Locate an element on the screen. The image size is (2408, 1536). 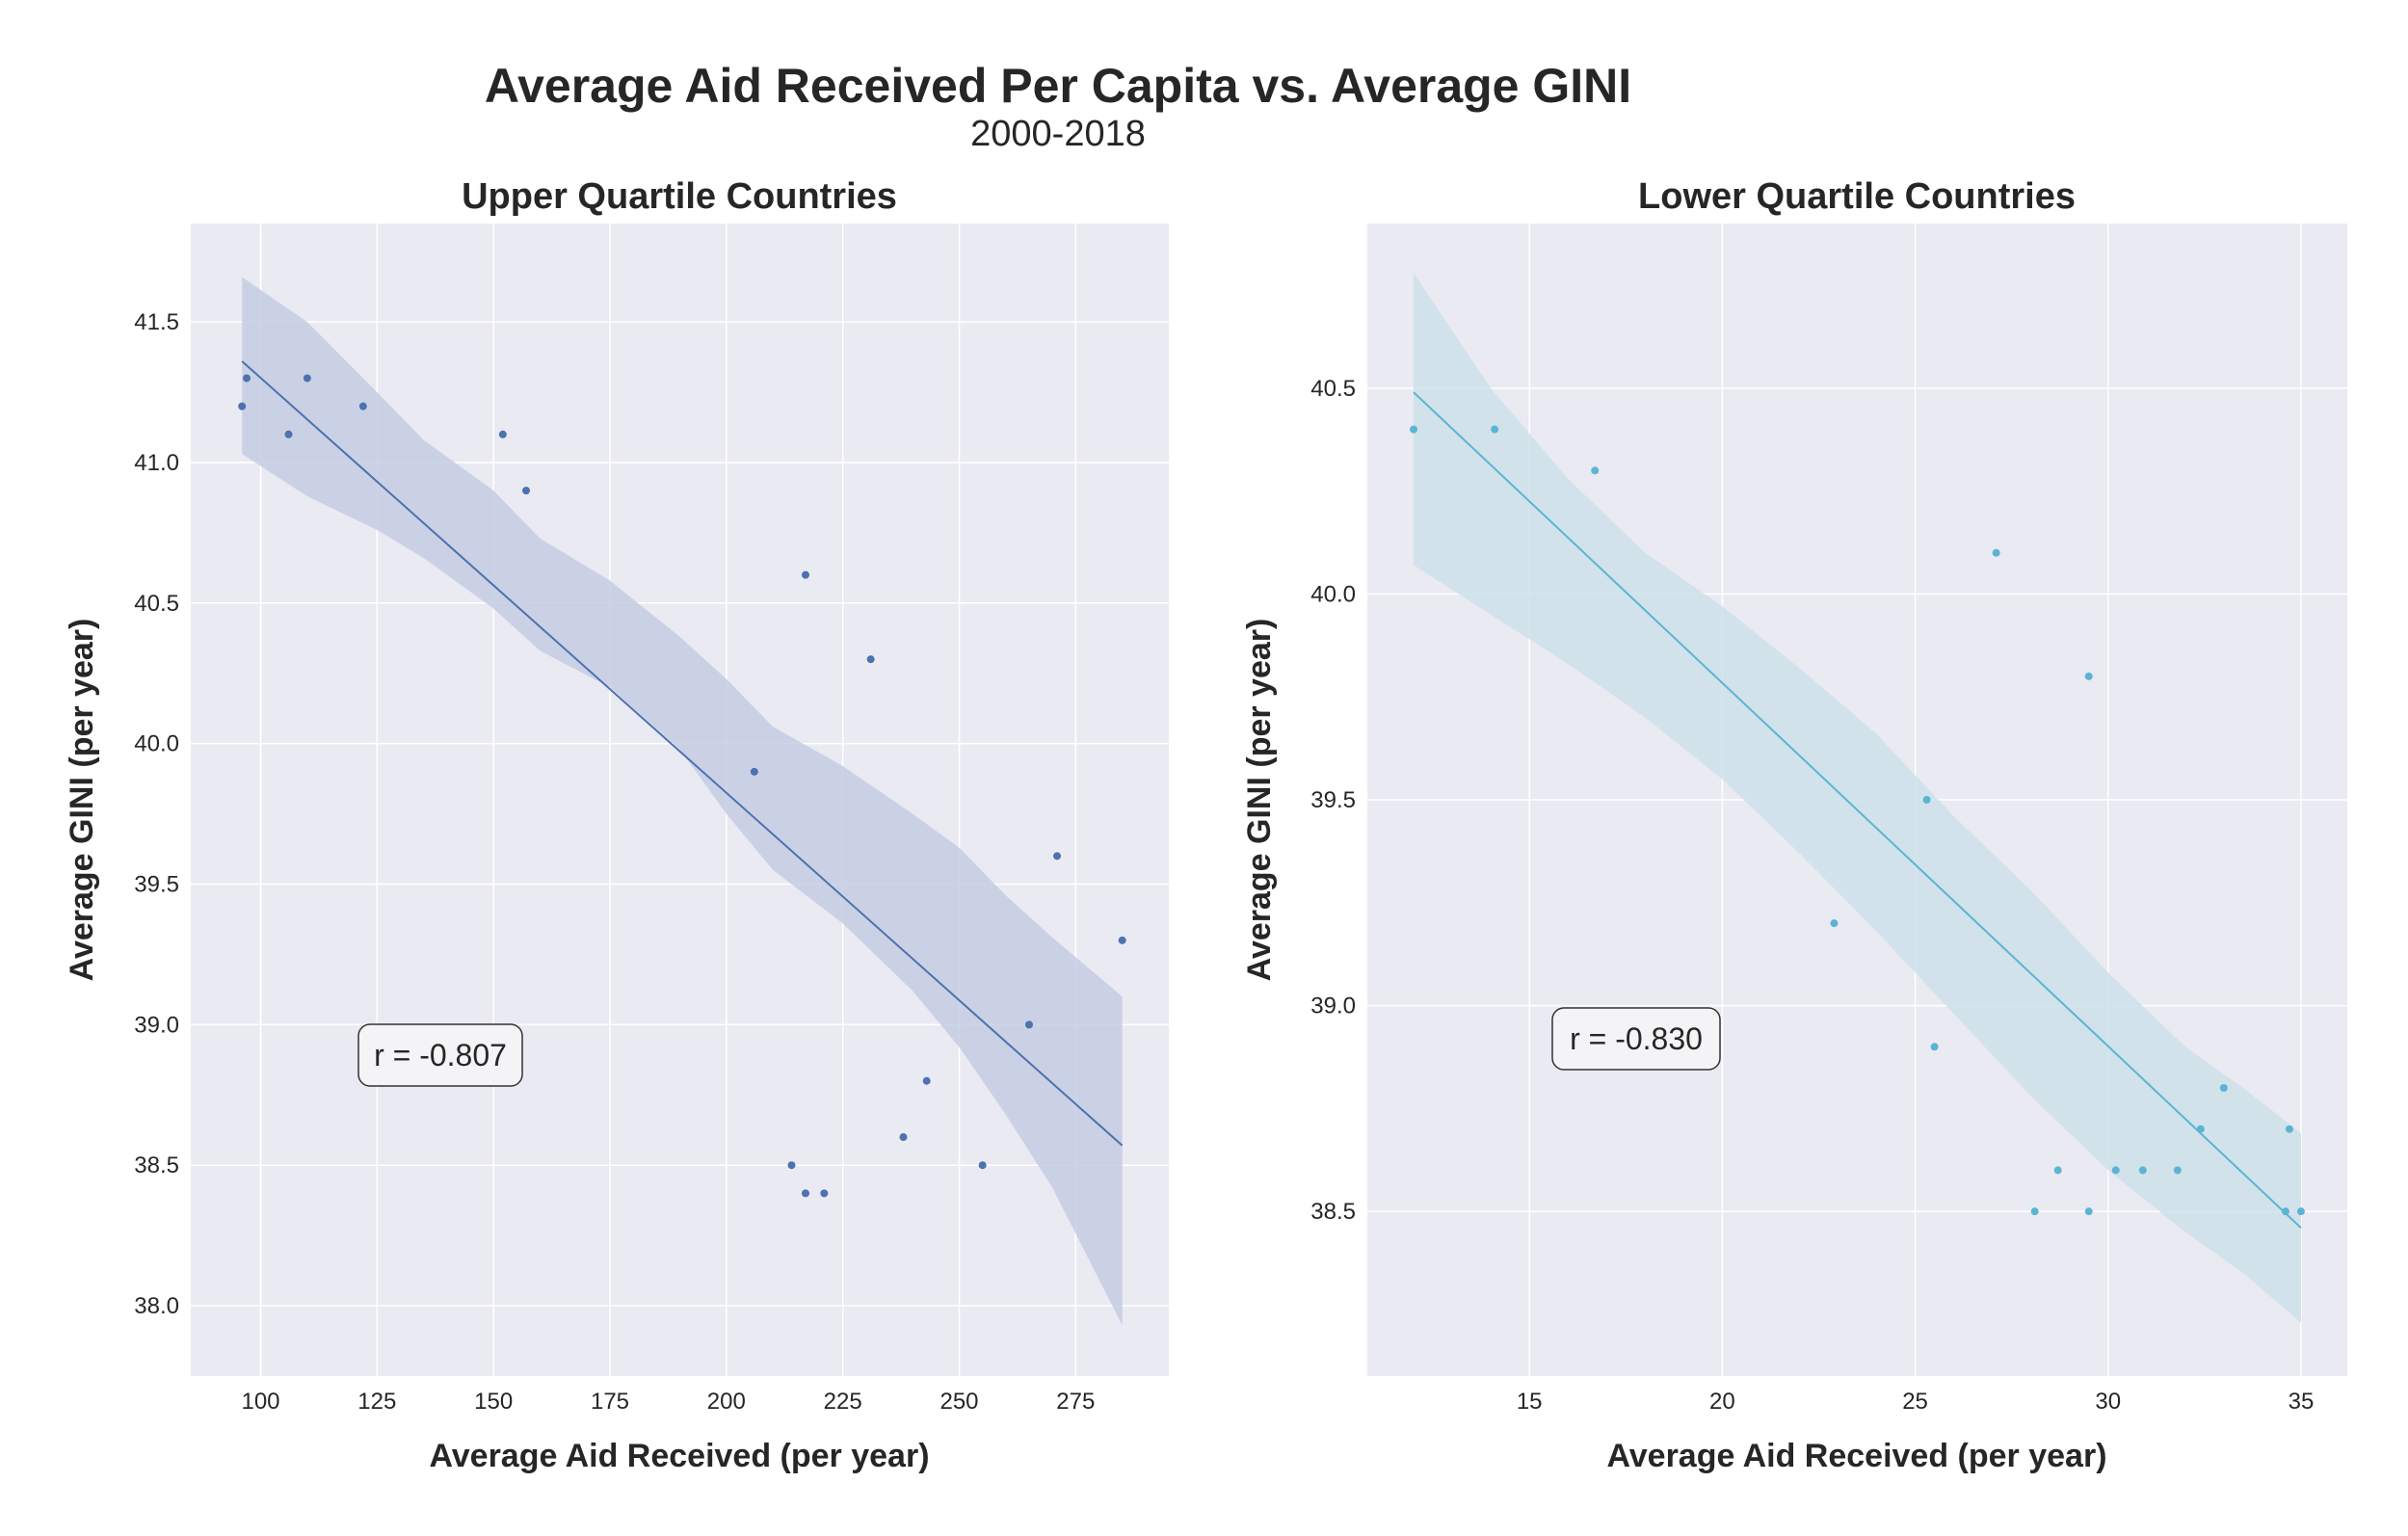
x-tick-label: 275 is located at coordinates (1075, 1402).